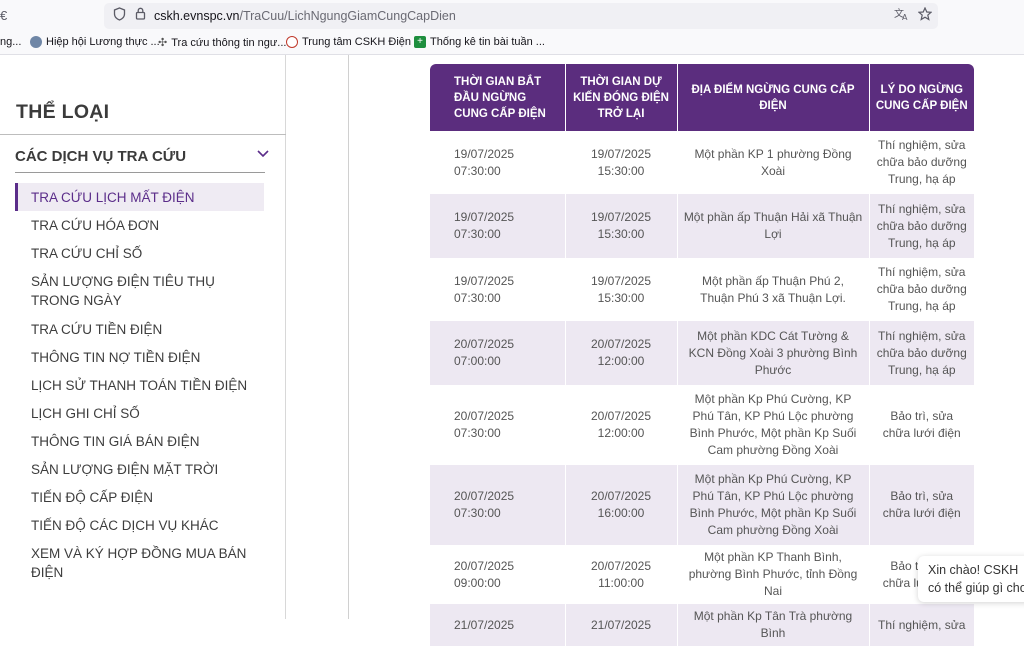 Image resolution: width=1024 pixels, height=646 pixels. Describe the element at coordinates (139, 385) in the screenshot. I see `sidebar-item-lich-su-thanh-toan: LỊCH SỬ THANH TOÁN TIỀN ĐIỆN` at that location.